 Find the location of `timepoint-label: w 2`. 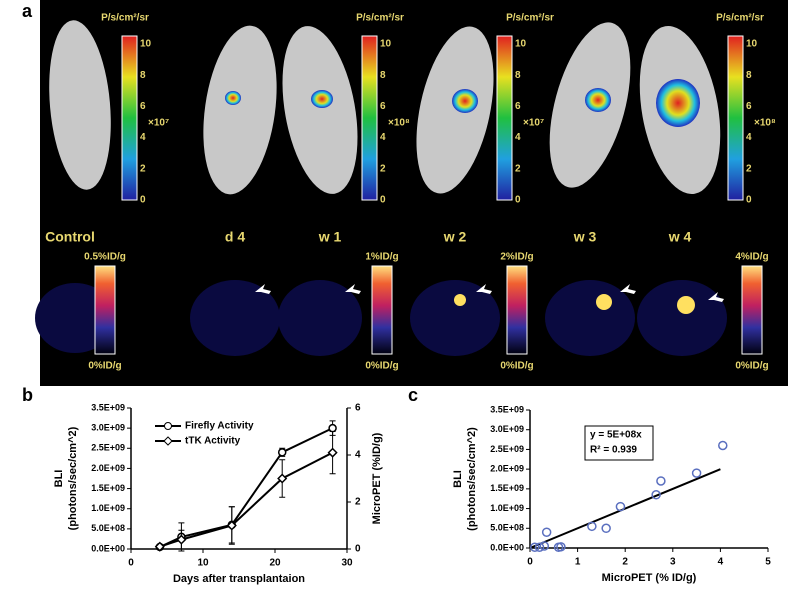

timepoint-label: w 2 is located at coordinates (455, 237).